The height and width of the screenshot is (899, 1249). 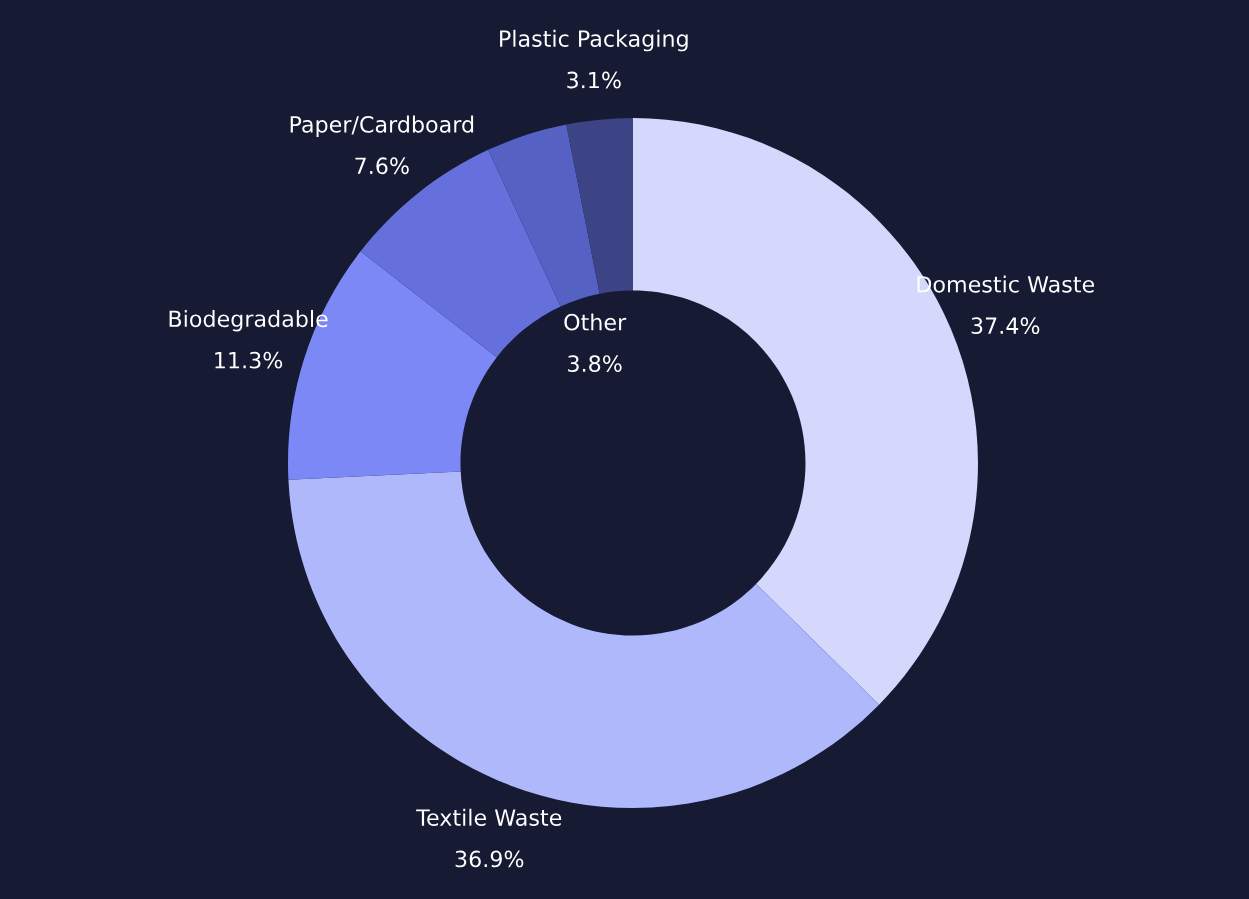 What do you see at coordinates (382, 166) in the screenshot?
I see `data-label: 7.6%` at bounding box center [382, 166].